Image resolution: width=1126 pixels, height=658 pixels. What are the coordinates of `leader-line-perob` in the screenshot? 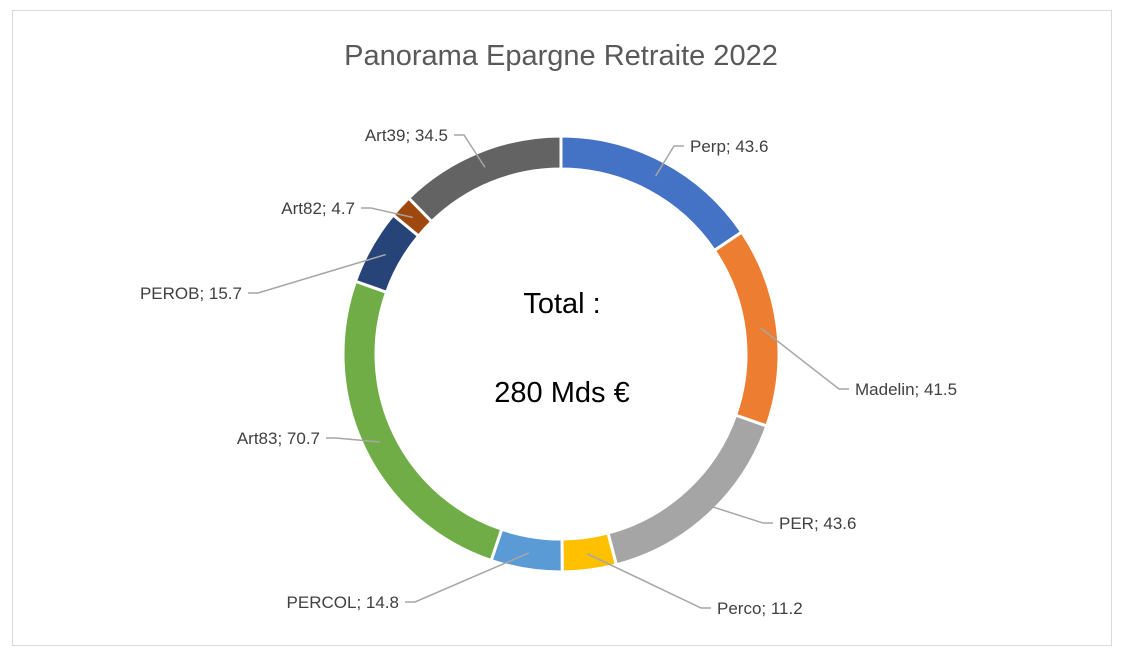 It's located at (317, 273).